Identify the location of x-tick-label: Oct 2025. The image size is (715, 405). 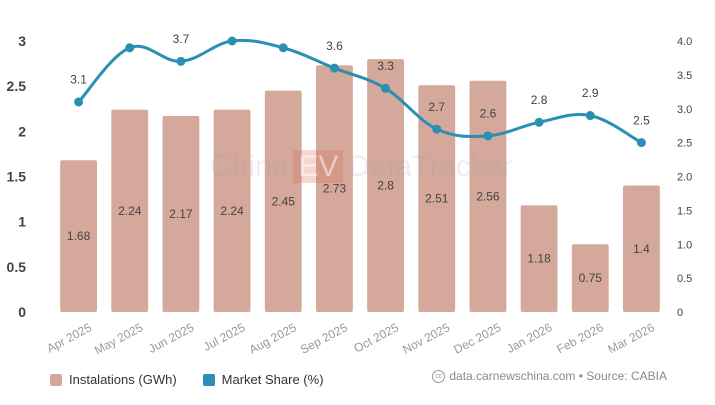
(376, 337).